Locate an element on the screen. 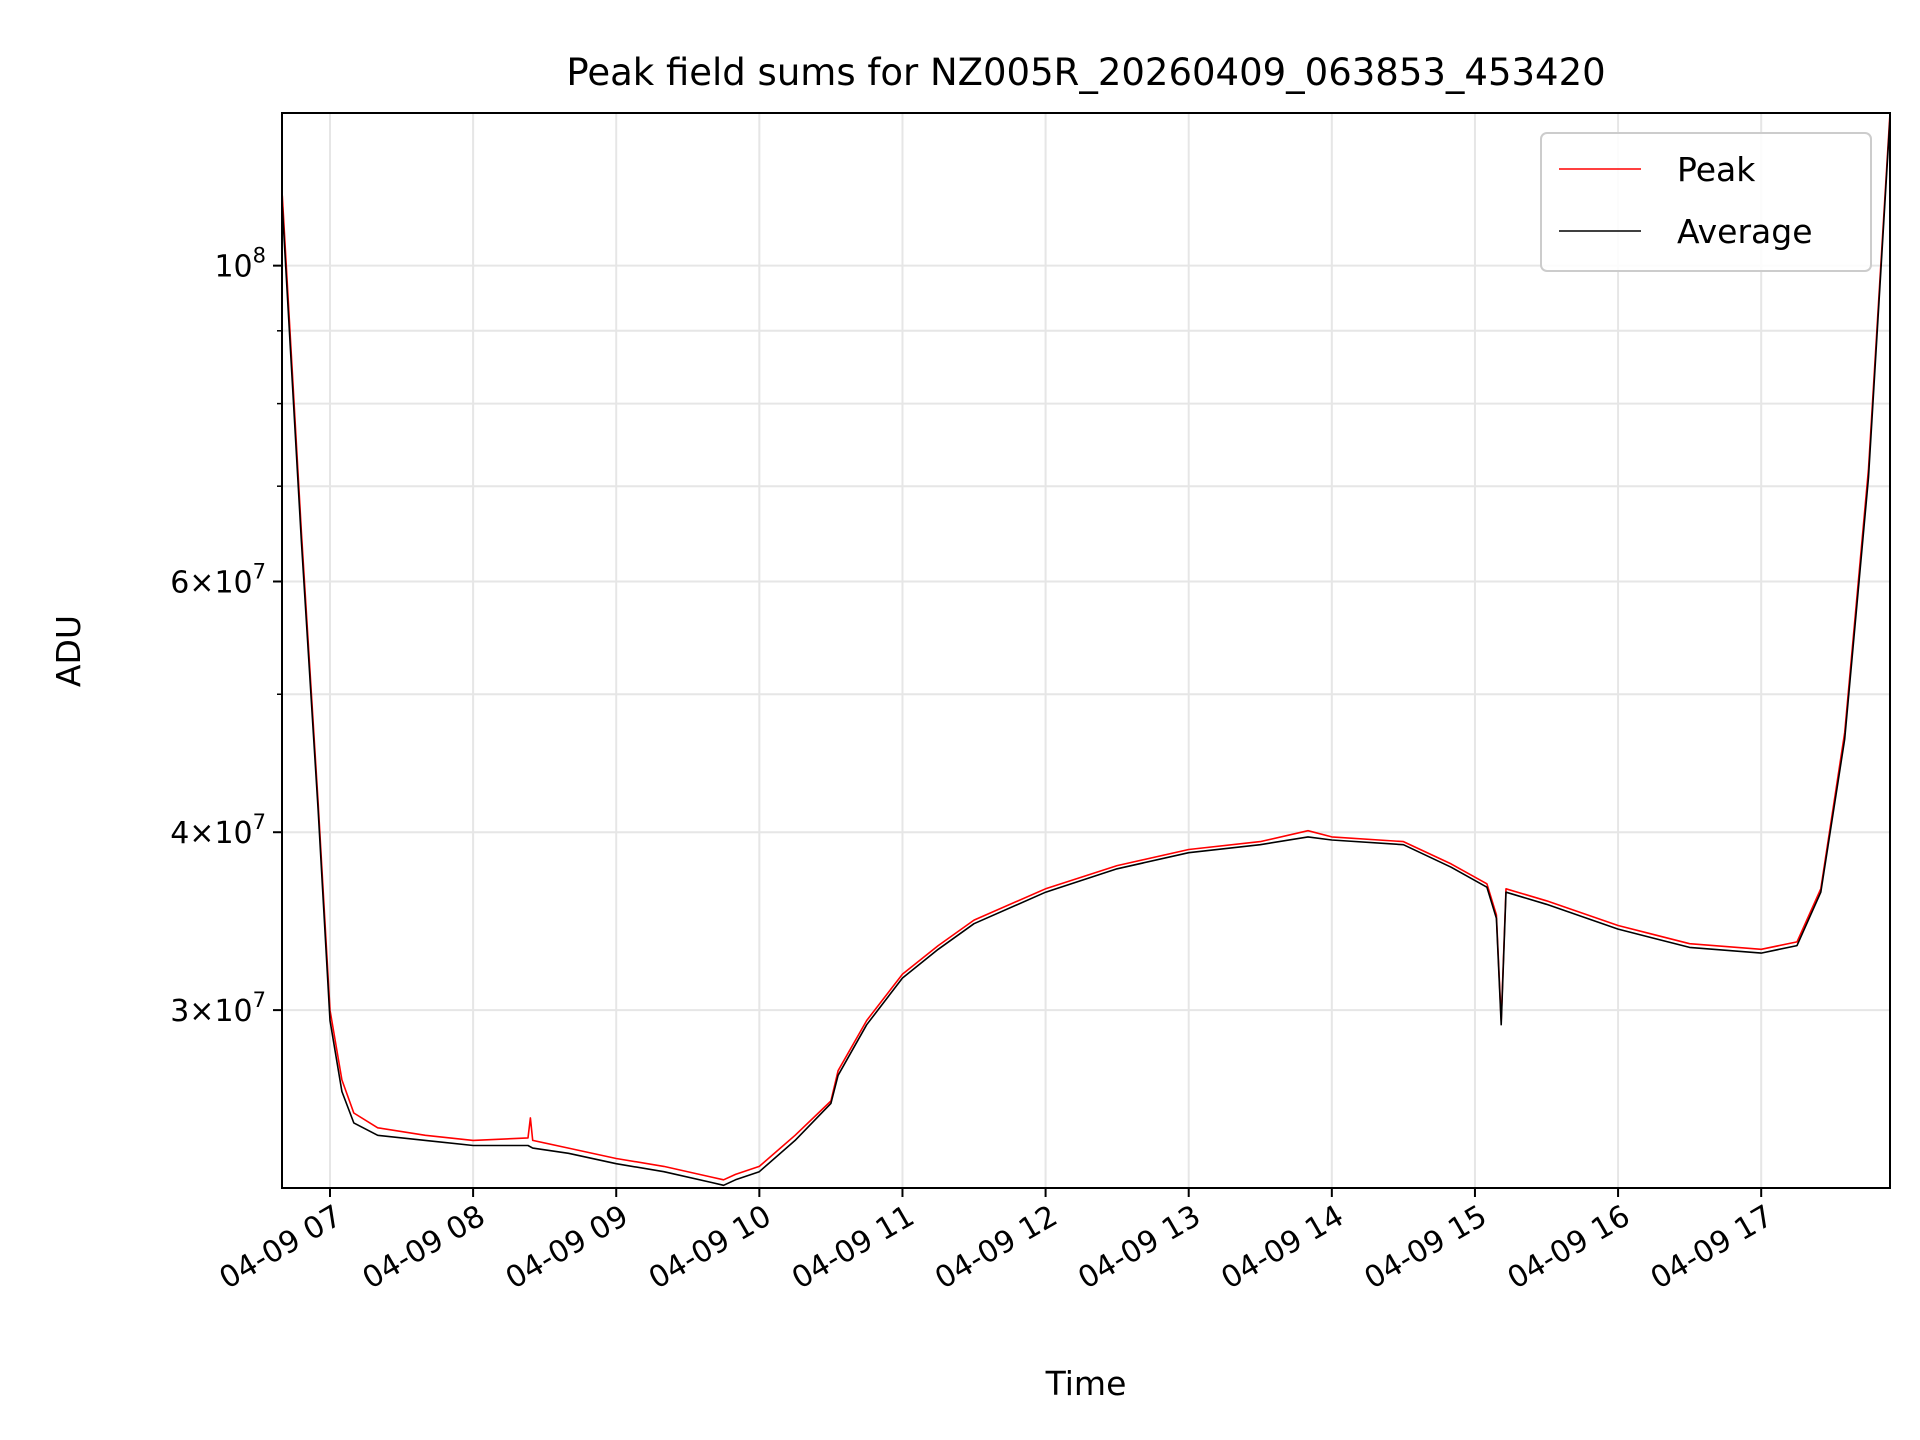  y-tick-label-base: 4×10 is located at coordinates (211, 833).